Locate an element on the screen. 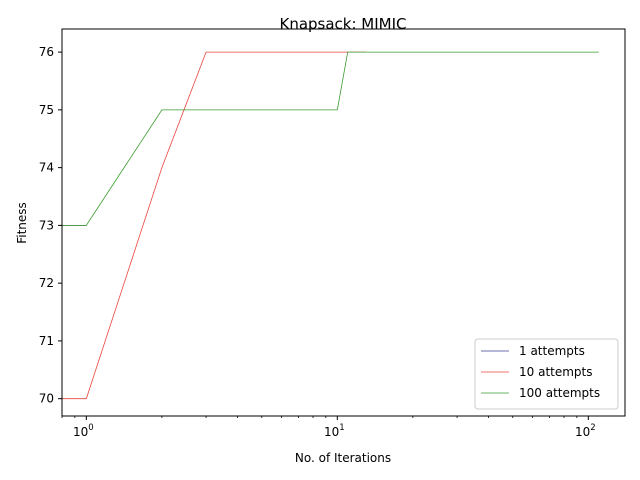  legend-box is located at coordinates (546, 374).